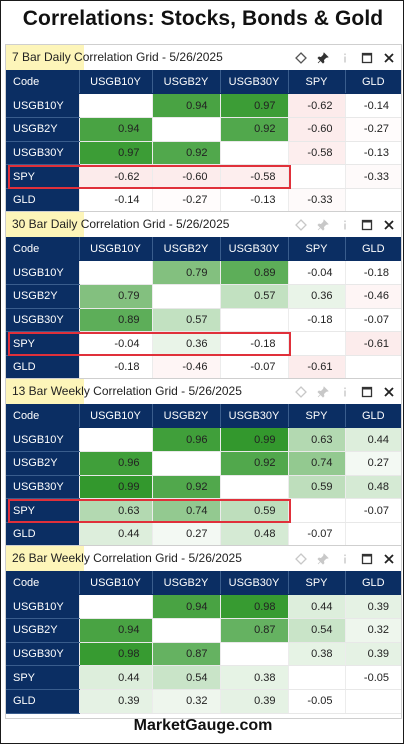  Describe the element at coordinates (316, 487) in the screenshot. I see `correlation-cell: 0.59` at that location.